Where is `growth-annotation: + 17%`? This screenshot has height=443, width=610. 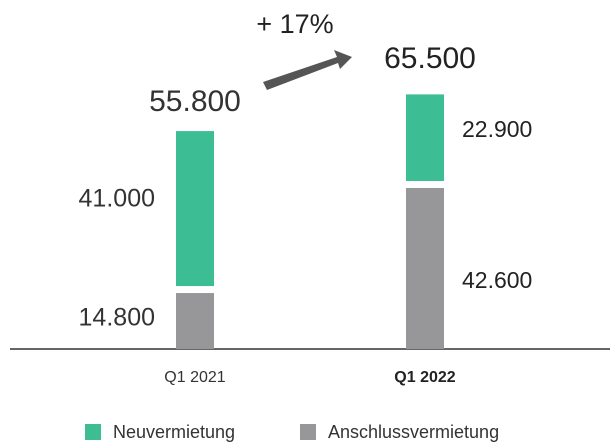 growth-annotation: + 17% is located at coordinates (294, 24).